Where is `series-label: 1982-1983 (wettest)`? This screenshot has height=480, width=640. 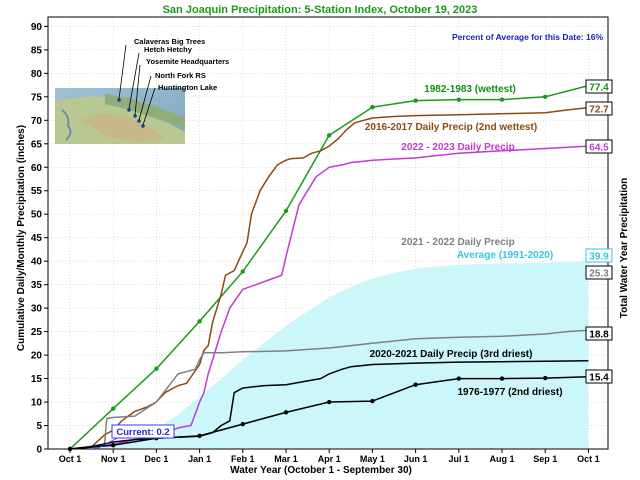 series-label: 1982-1983 (wettest) is located at coordinates (470, 89).